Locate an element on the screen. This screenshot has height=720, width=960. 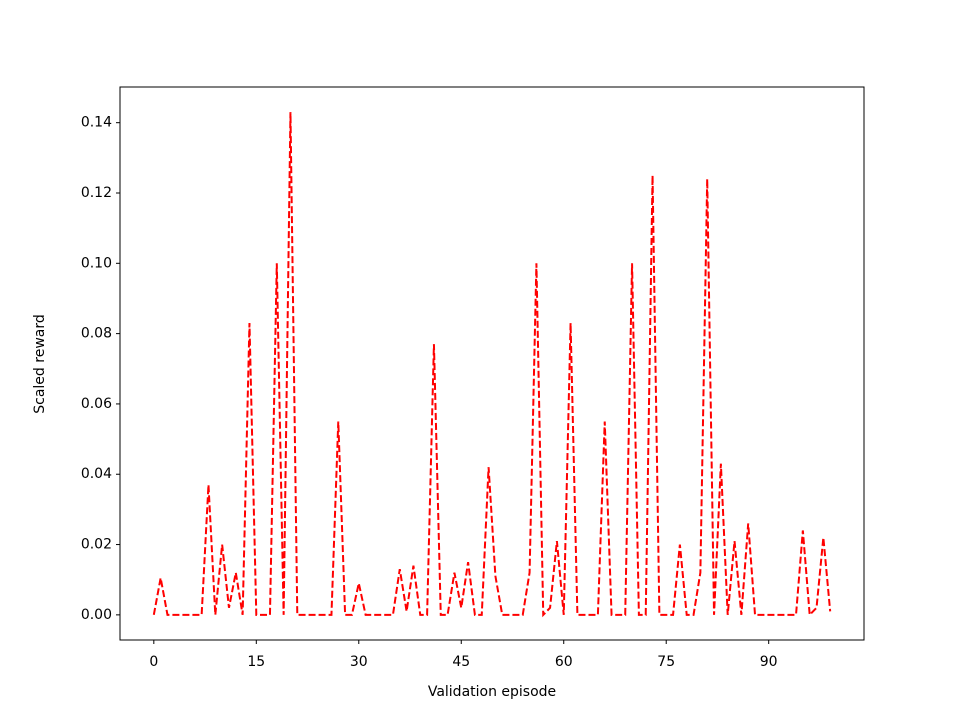
y-axis-label: Scaled reward is located at coordinates (40, 364).